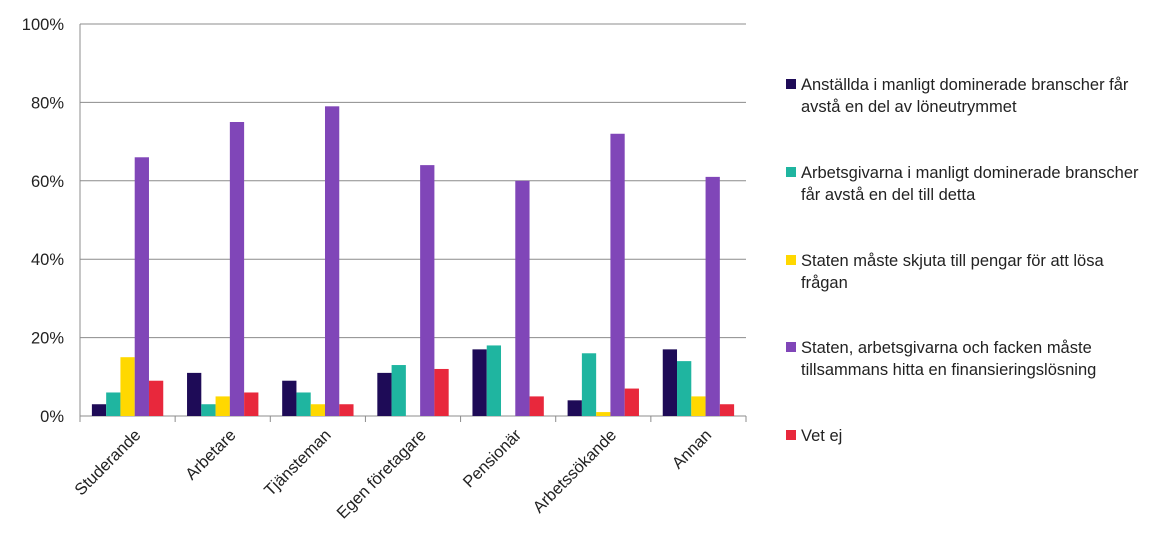 The height and width of the screenshot is (553, 1153). What do you see at coordinates (493, 459) in the screenshot?
I see `x-tick-label: Pensionär` at bounding box center [493, 459].